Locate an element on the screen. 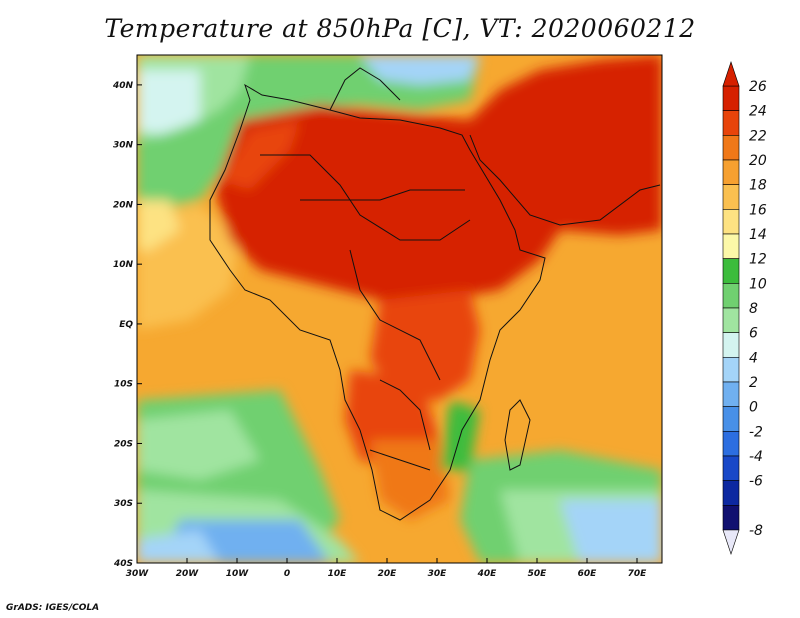 This screenshot has width=800, height=618. colorbar-over-arrow is located at coordinates (731, 74).